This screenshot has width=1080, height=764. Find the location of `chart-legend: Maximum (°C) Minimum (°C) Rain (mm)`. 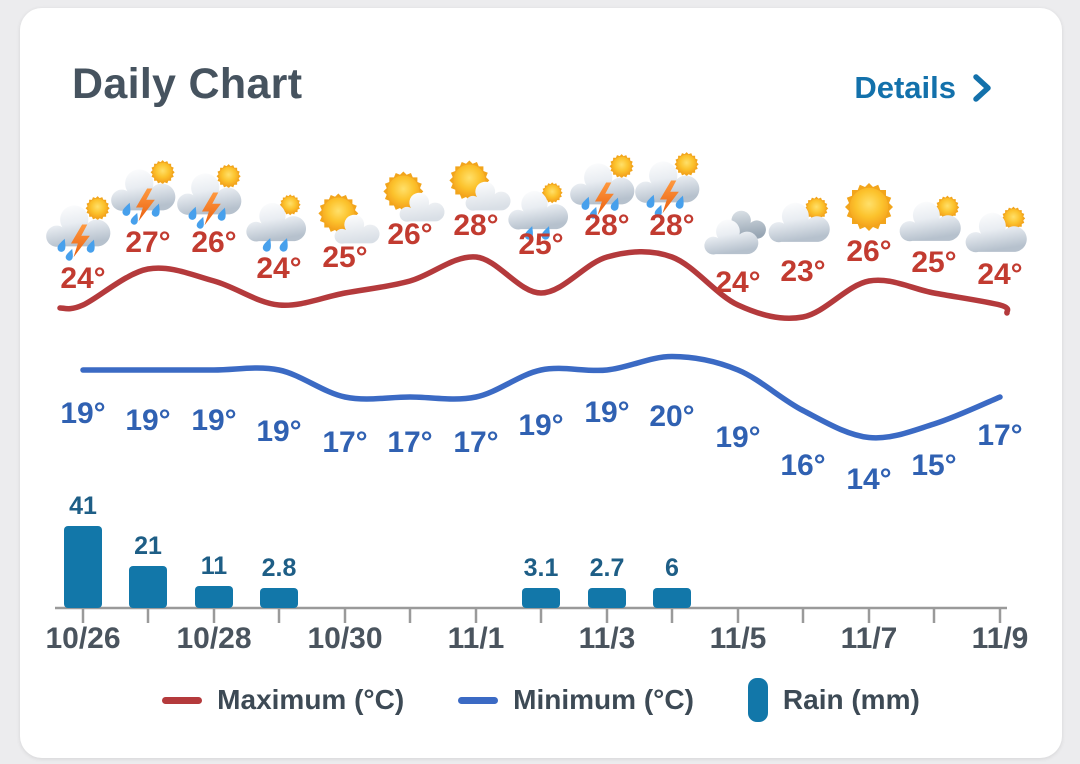

chart-legend: Maximum (°C) Minimum (°C) Rain (mm) is located at coordinates (541, 700).